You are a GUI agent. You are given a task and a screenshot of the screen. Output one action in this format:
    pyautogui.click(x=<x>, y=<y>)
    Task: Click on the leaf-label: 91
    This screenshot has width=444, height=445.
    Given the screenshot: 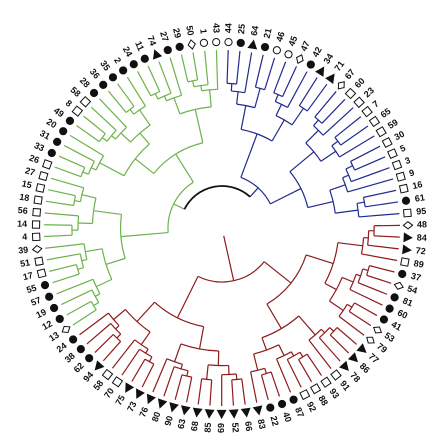 What is the action you would take?
    pyautogui.click(x=345, y=386)
    